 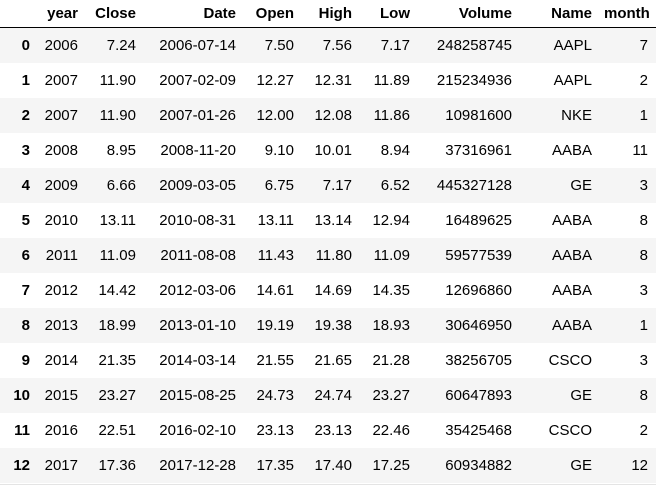 What do you see at coordinates (61, 255) in the screenshot?
I see `cell-year: 2011` at bounding box center [61, 255].